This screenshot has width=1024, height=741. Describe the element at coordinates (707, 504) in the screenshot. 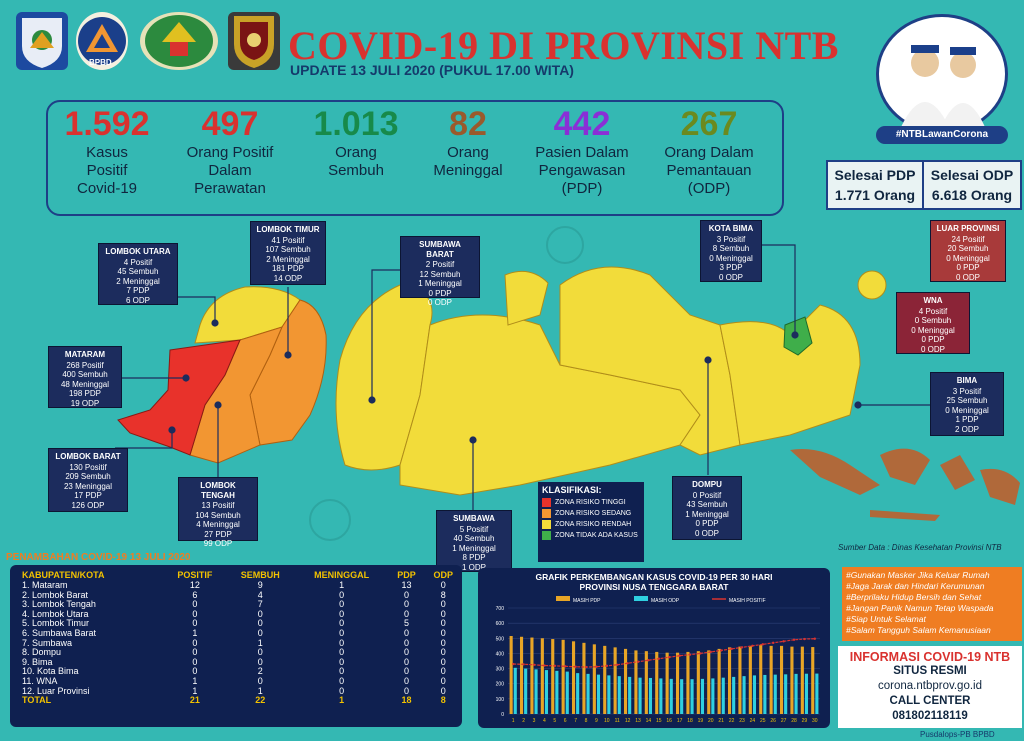

I see `district-line: 43 Sembuh` at that location.